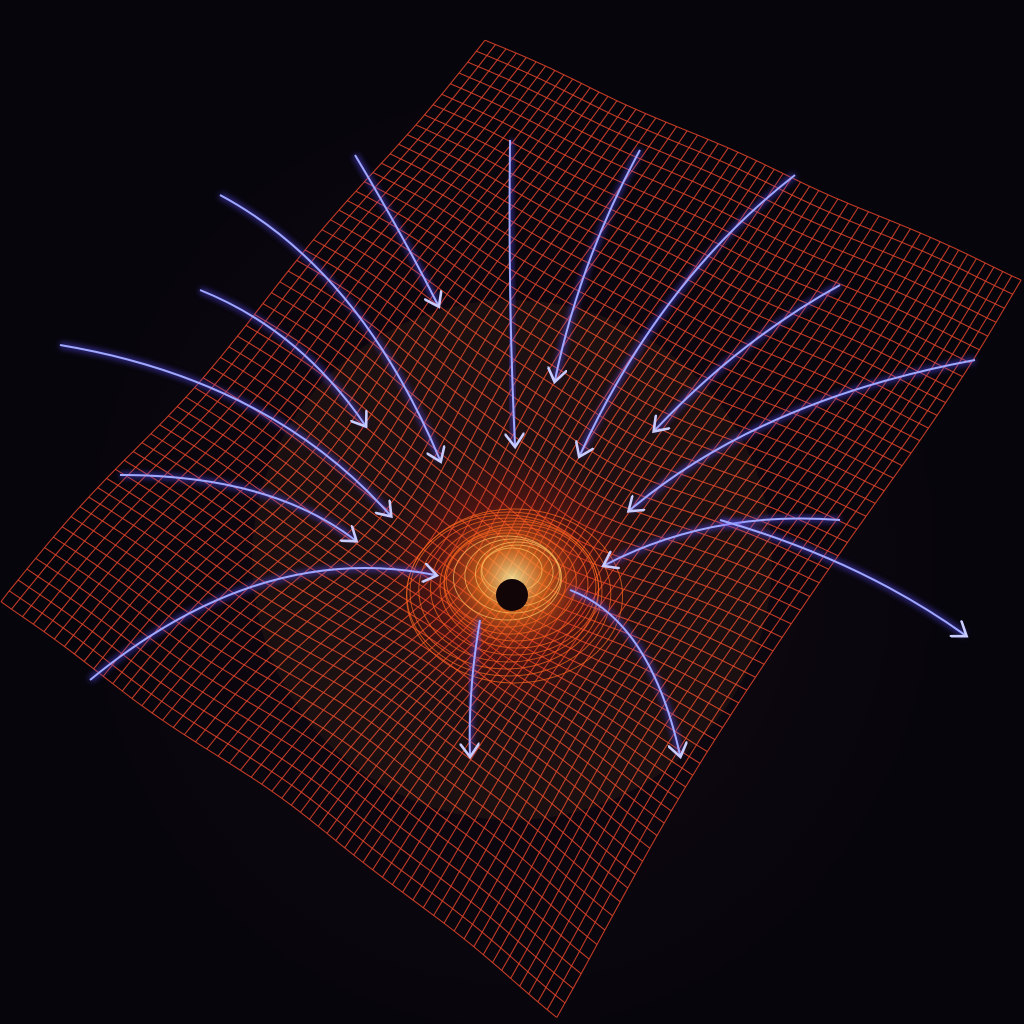  What do you see at coordinates (512, 595) in the screenshot?
I see `well-core` at bounding box center [512, 595].